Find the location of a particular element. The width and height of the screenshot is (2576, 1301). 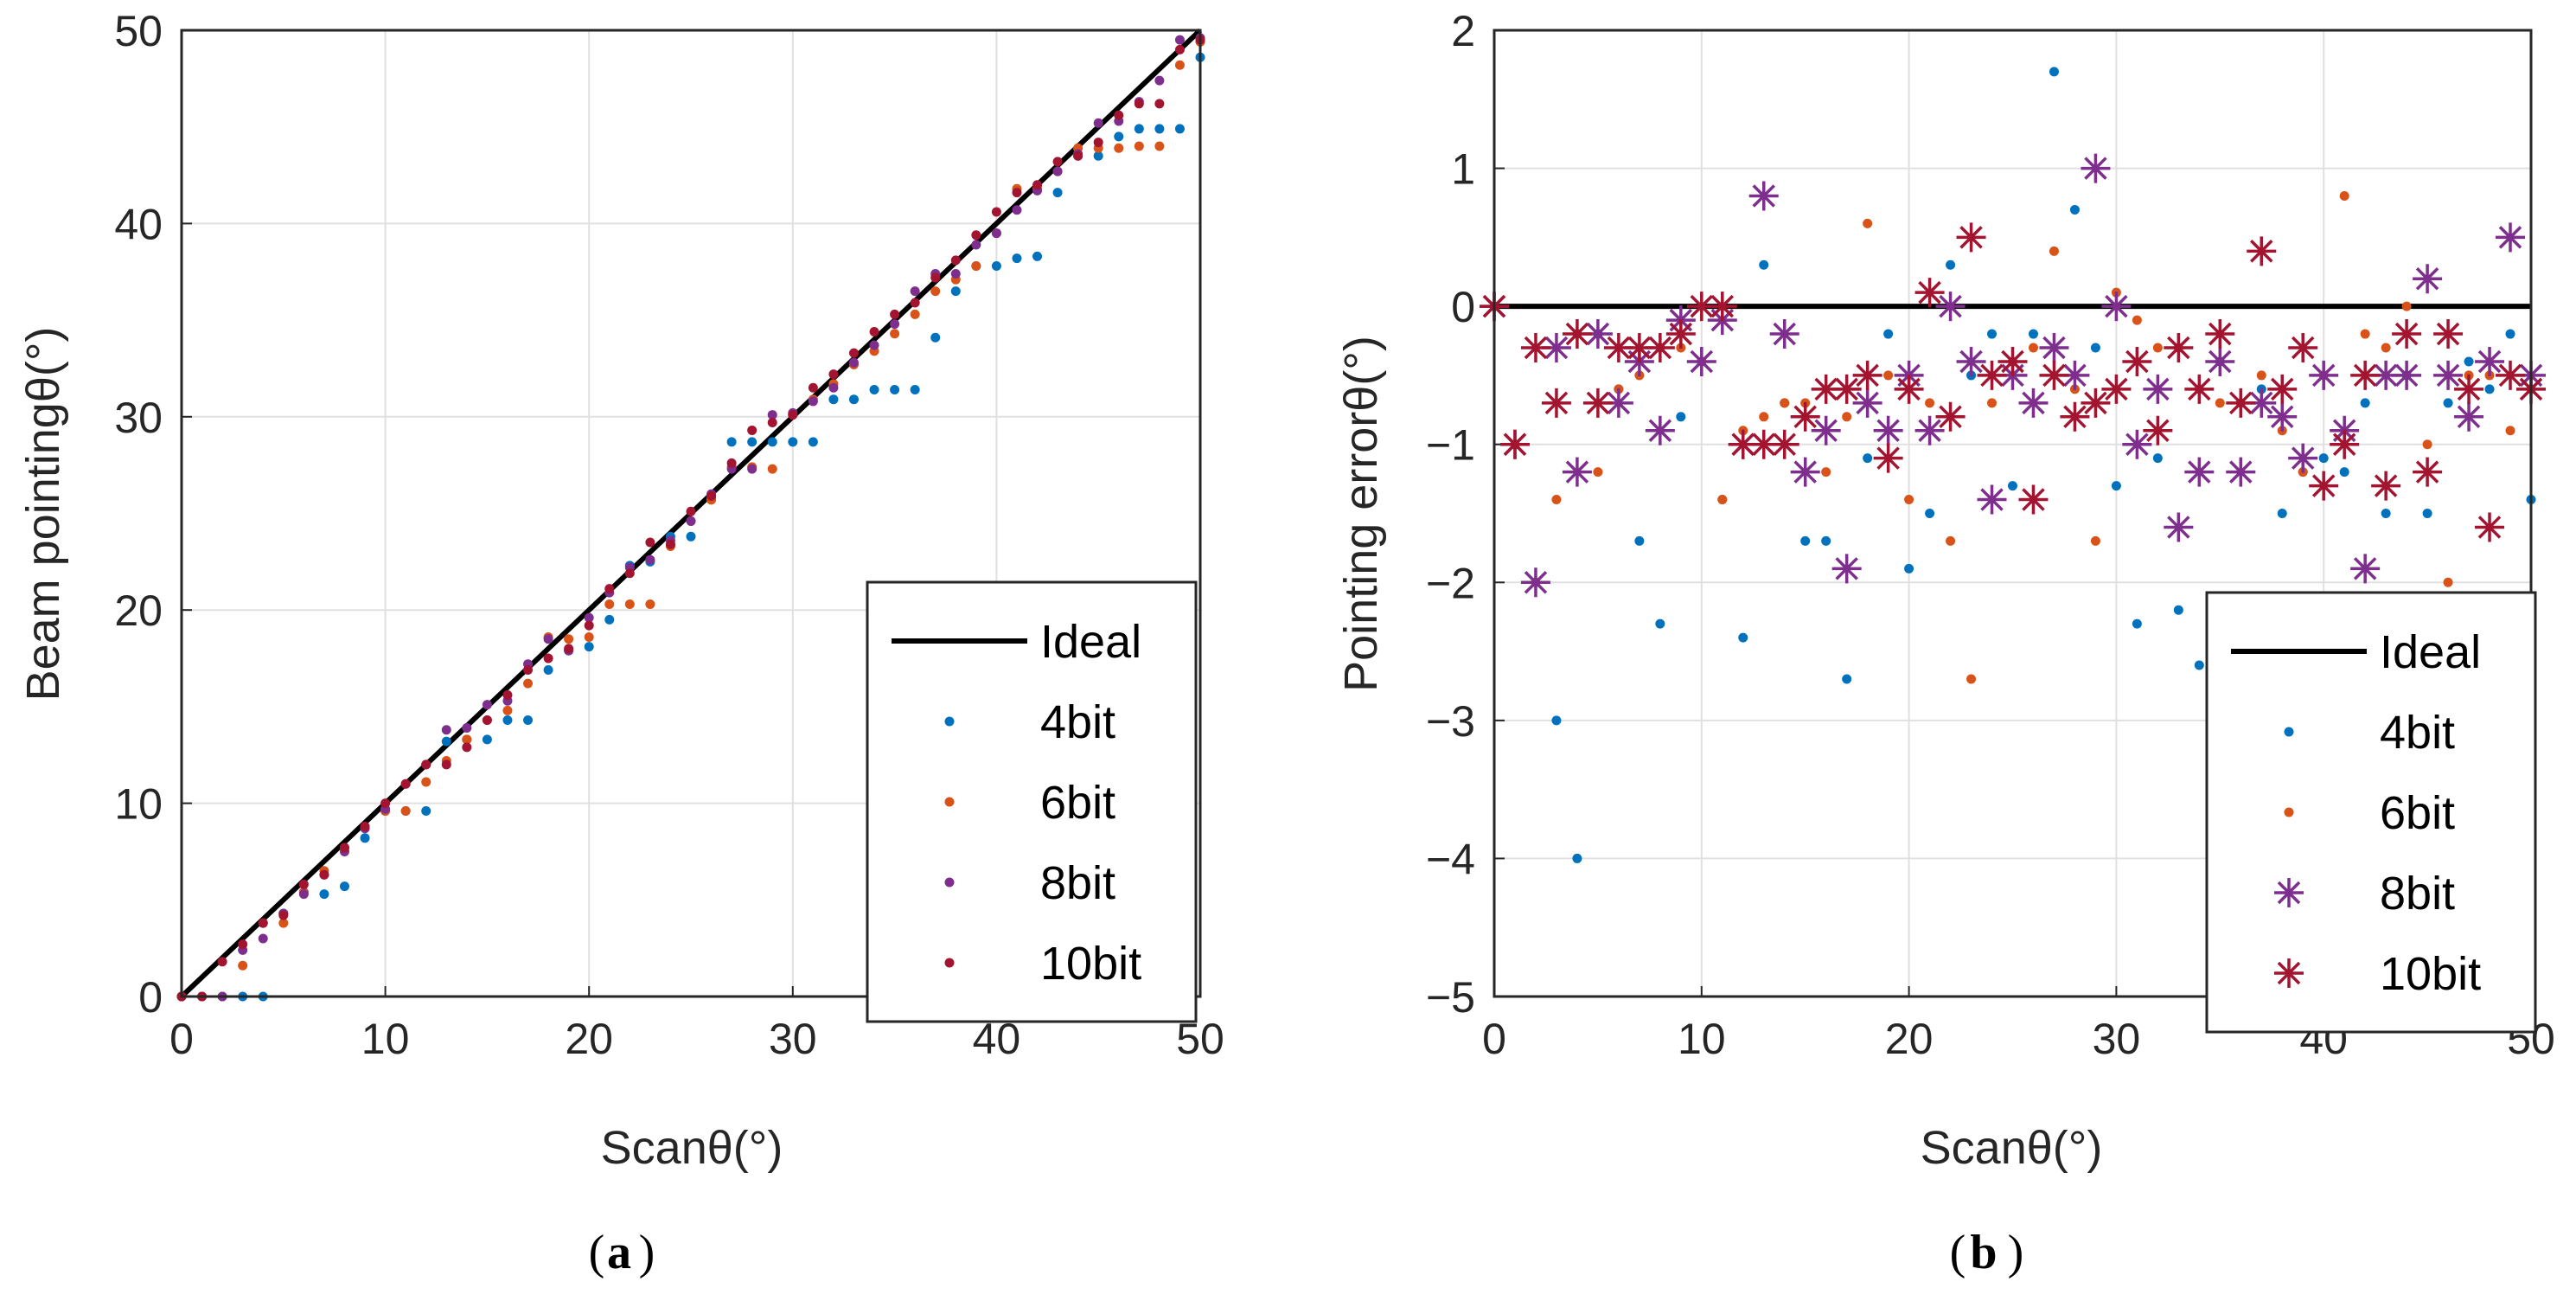

caption-close-paren: ) is located at coordinates (647, 1252).